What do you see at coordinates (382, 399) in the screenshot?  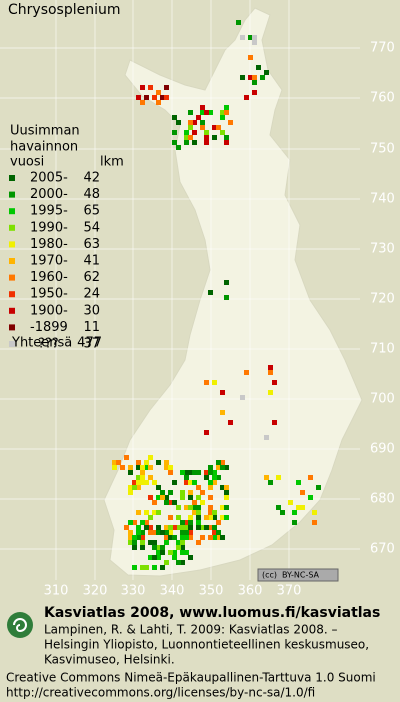 I see `y-label: 700` at bounding box center [382, 399].